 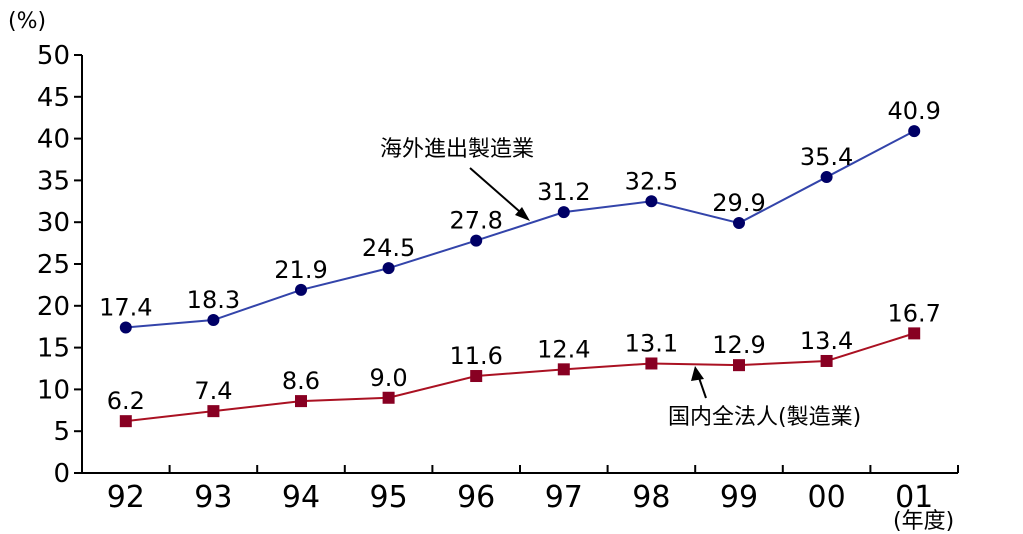 I want to click on y-ticks: 0 5 10 15 20 25 30 35 40 45 50, so click(x=59, y=265).